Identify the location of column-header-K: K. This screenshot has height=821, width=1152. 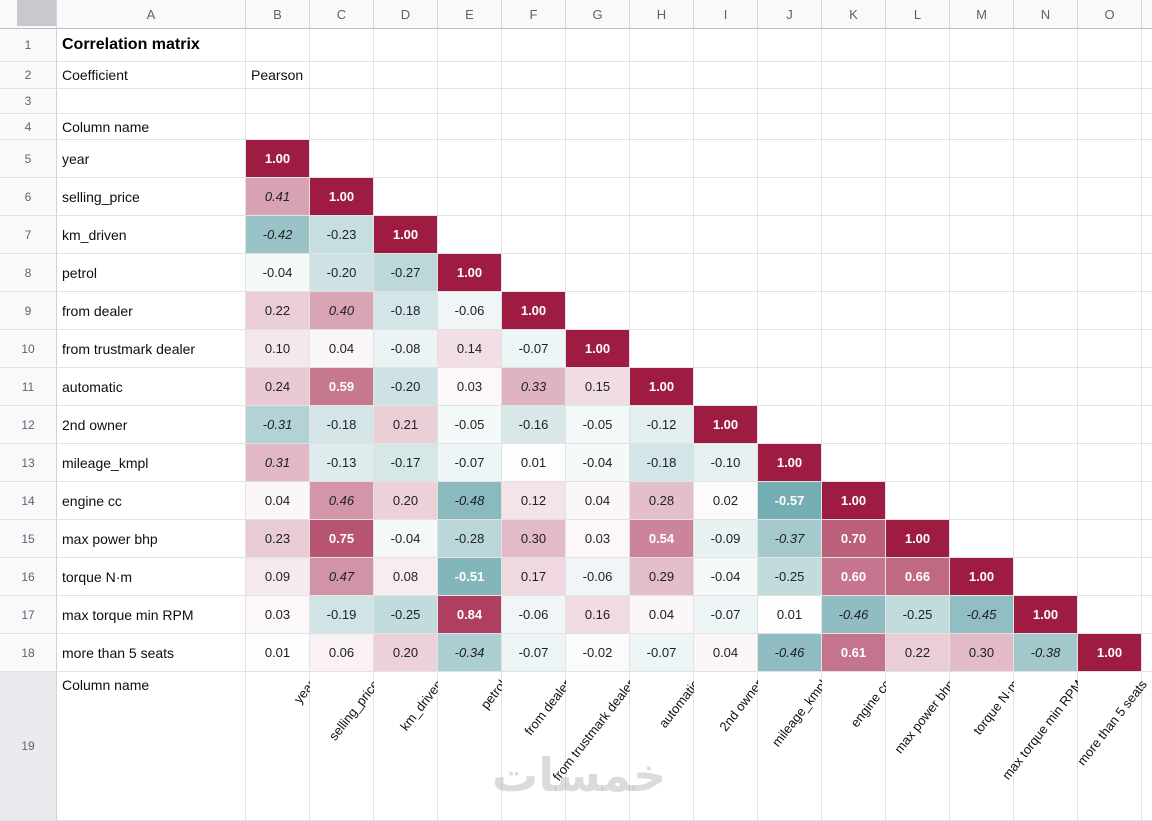
(854, 14).